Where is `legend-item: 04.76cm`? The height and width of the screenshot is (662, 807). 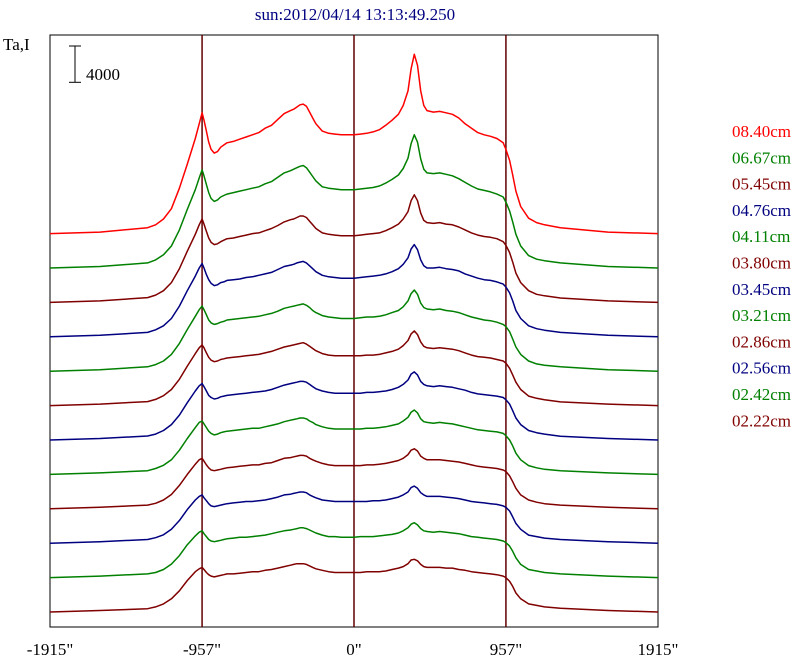 legend-item: 04.76cm is located at coordinates (761, 210).